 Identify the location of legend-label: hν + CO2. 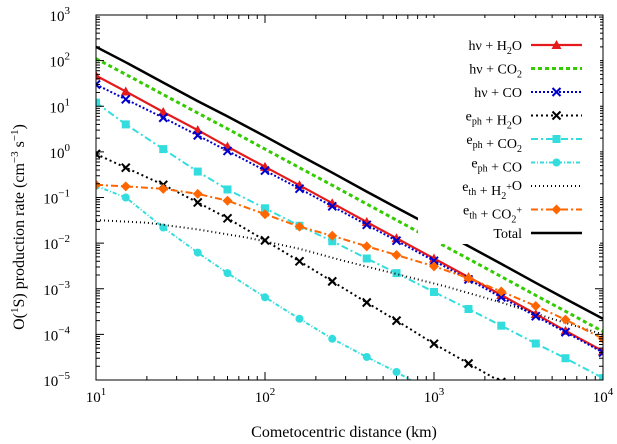
(495, 72).